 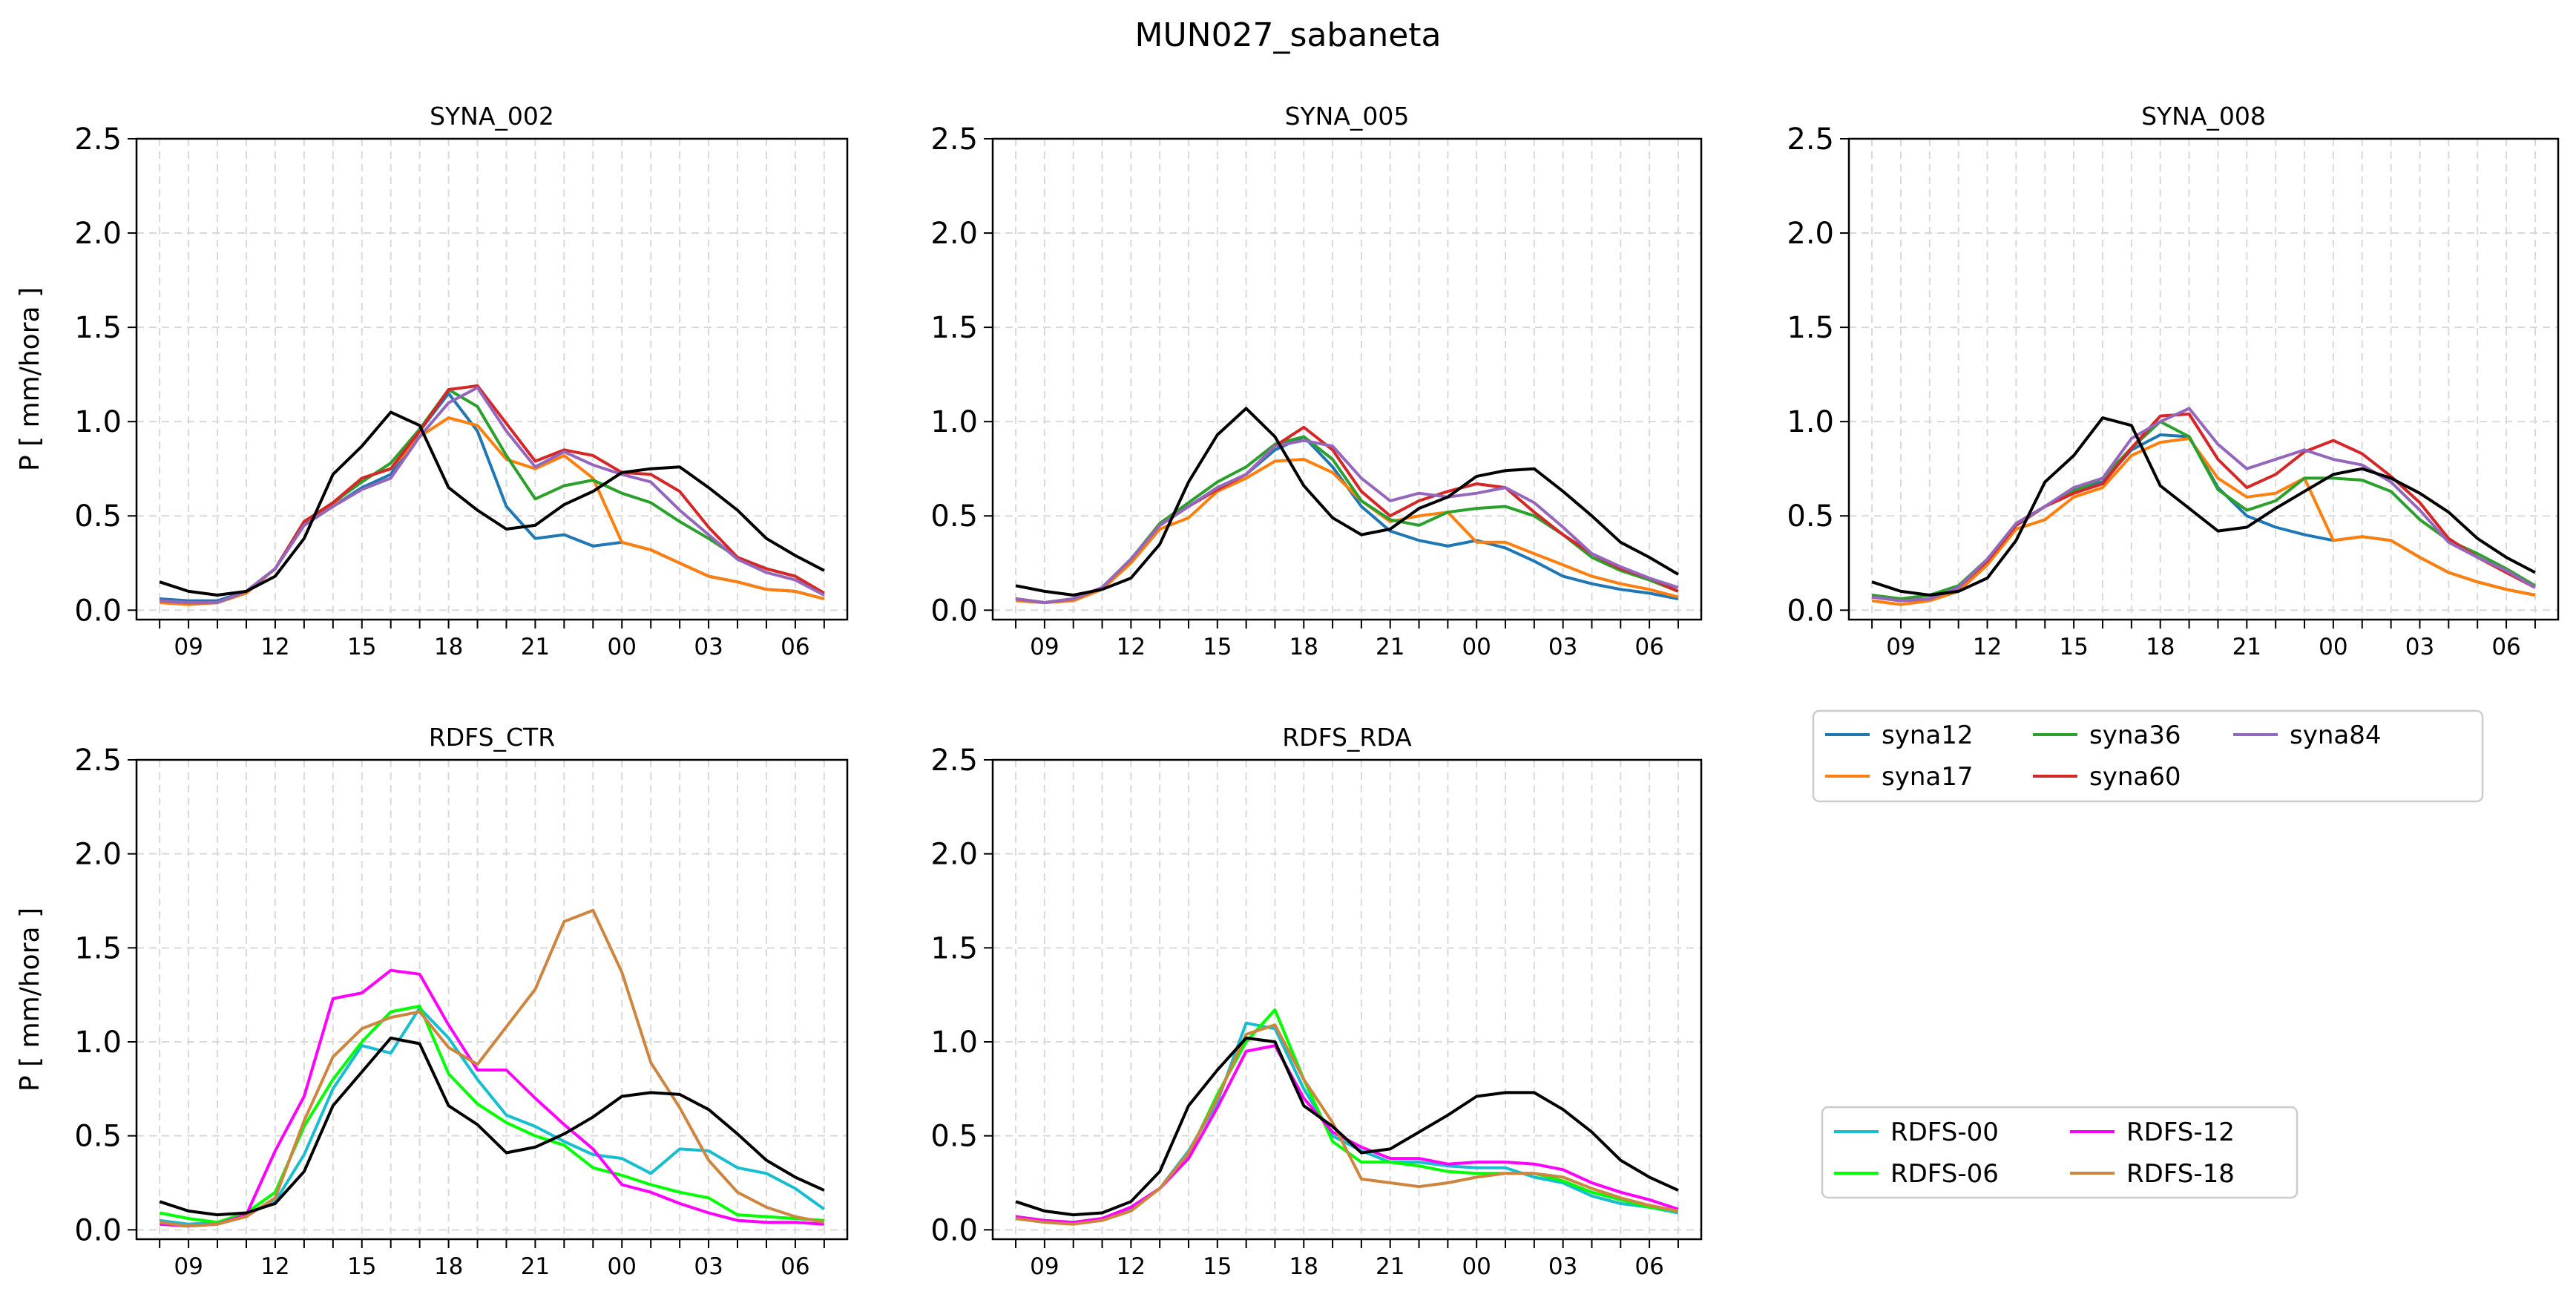 I want to click on legend-rdfs: RDFS-00 RDFS-06 RDFS-12 RDFS-18, so click(x=2060, y=1152).